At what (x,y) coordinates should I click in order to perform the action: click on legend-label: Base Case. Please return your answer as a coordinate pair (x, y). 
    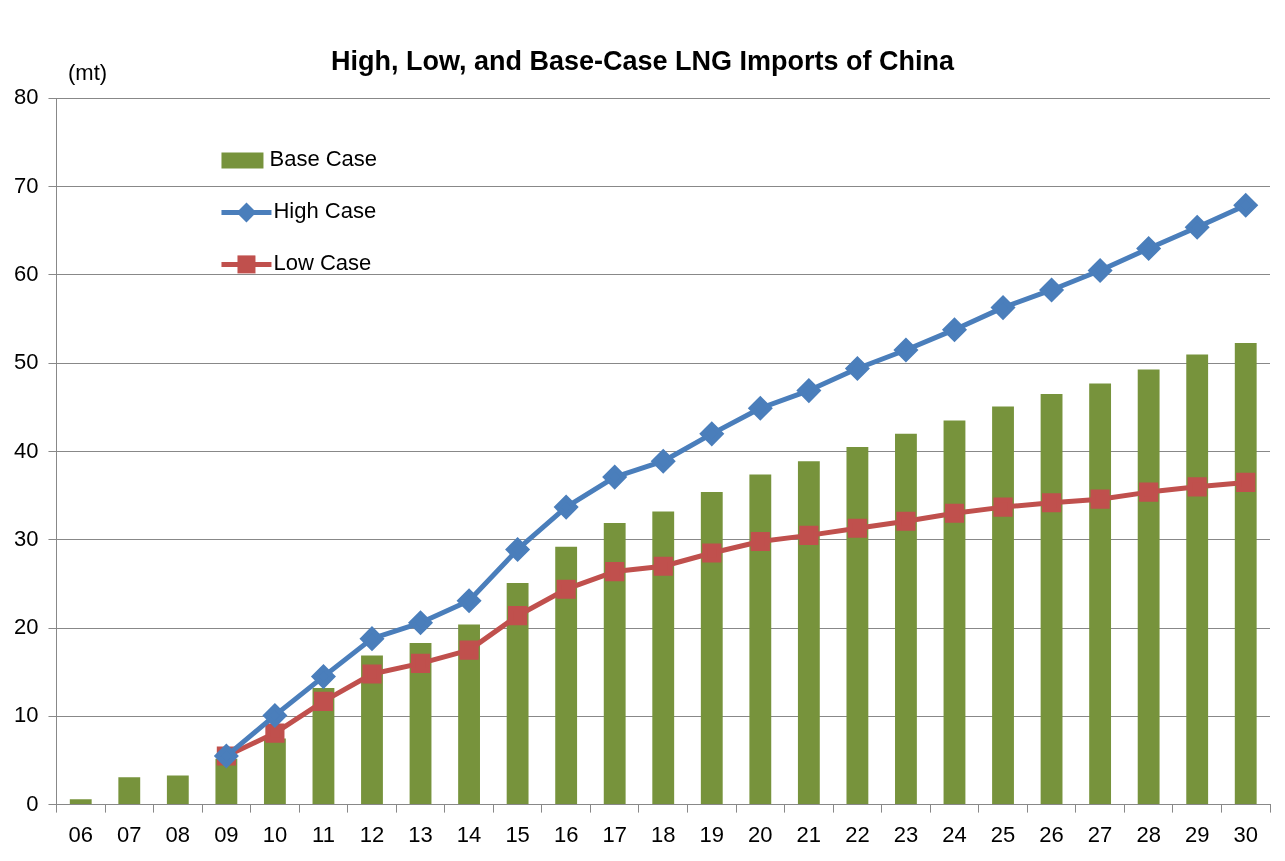
    Looking at the image, I should click on (323, 159).